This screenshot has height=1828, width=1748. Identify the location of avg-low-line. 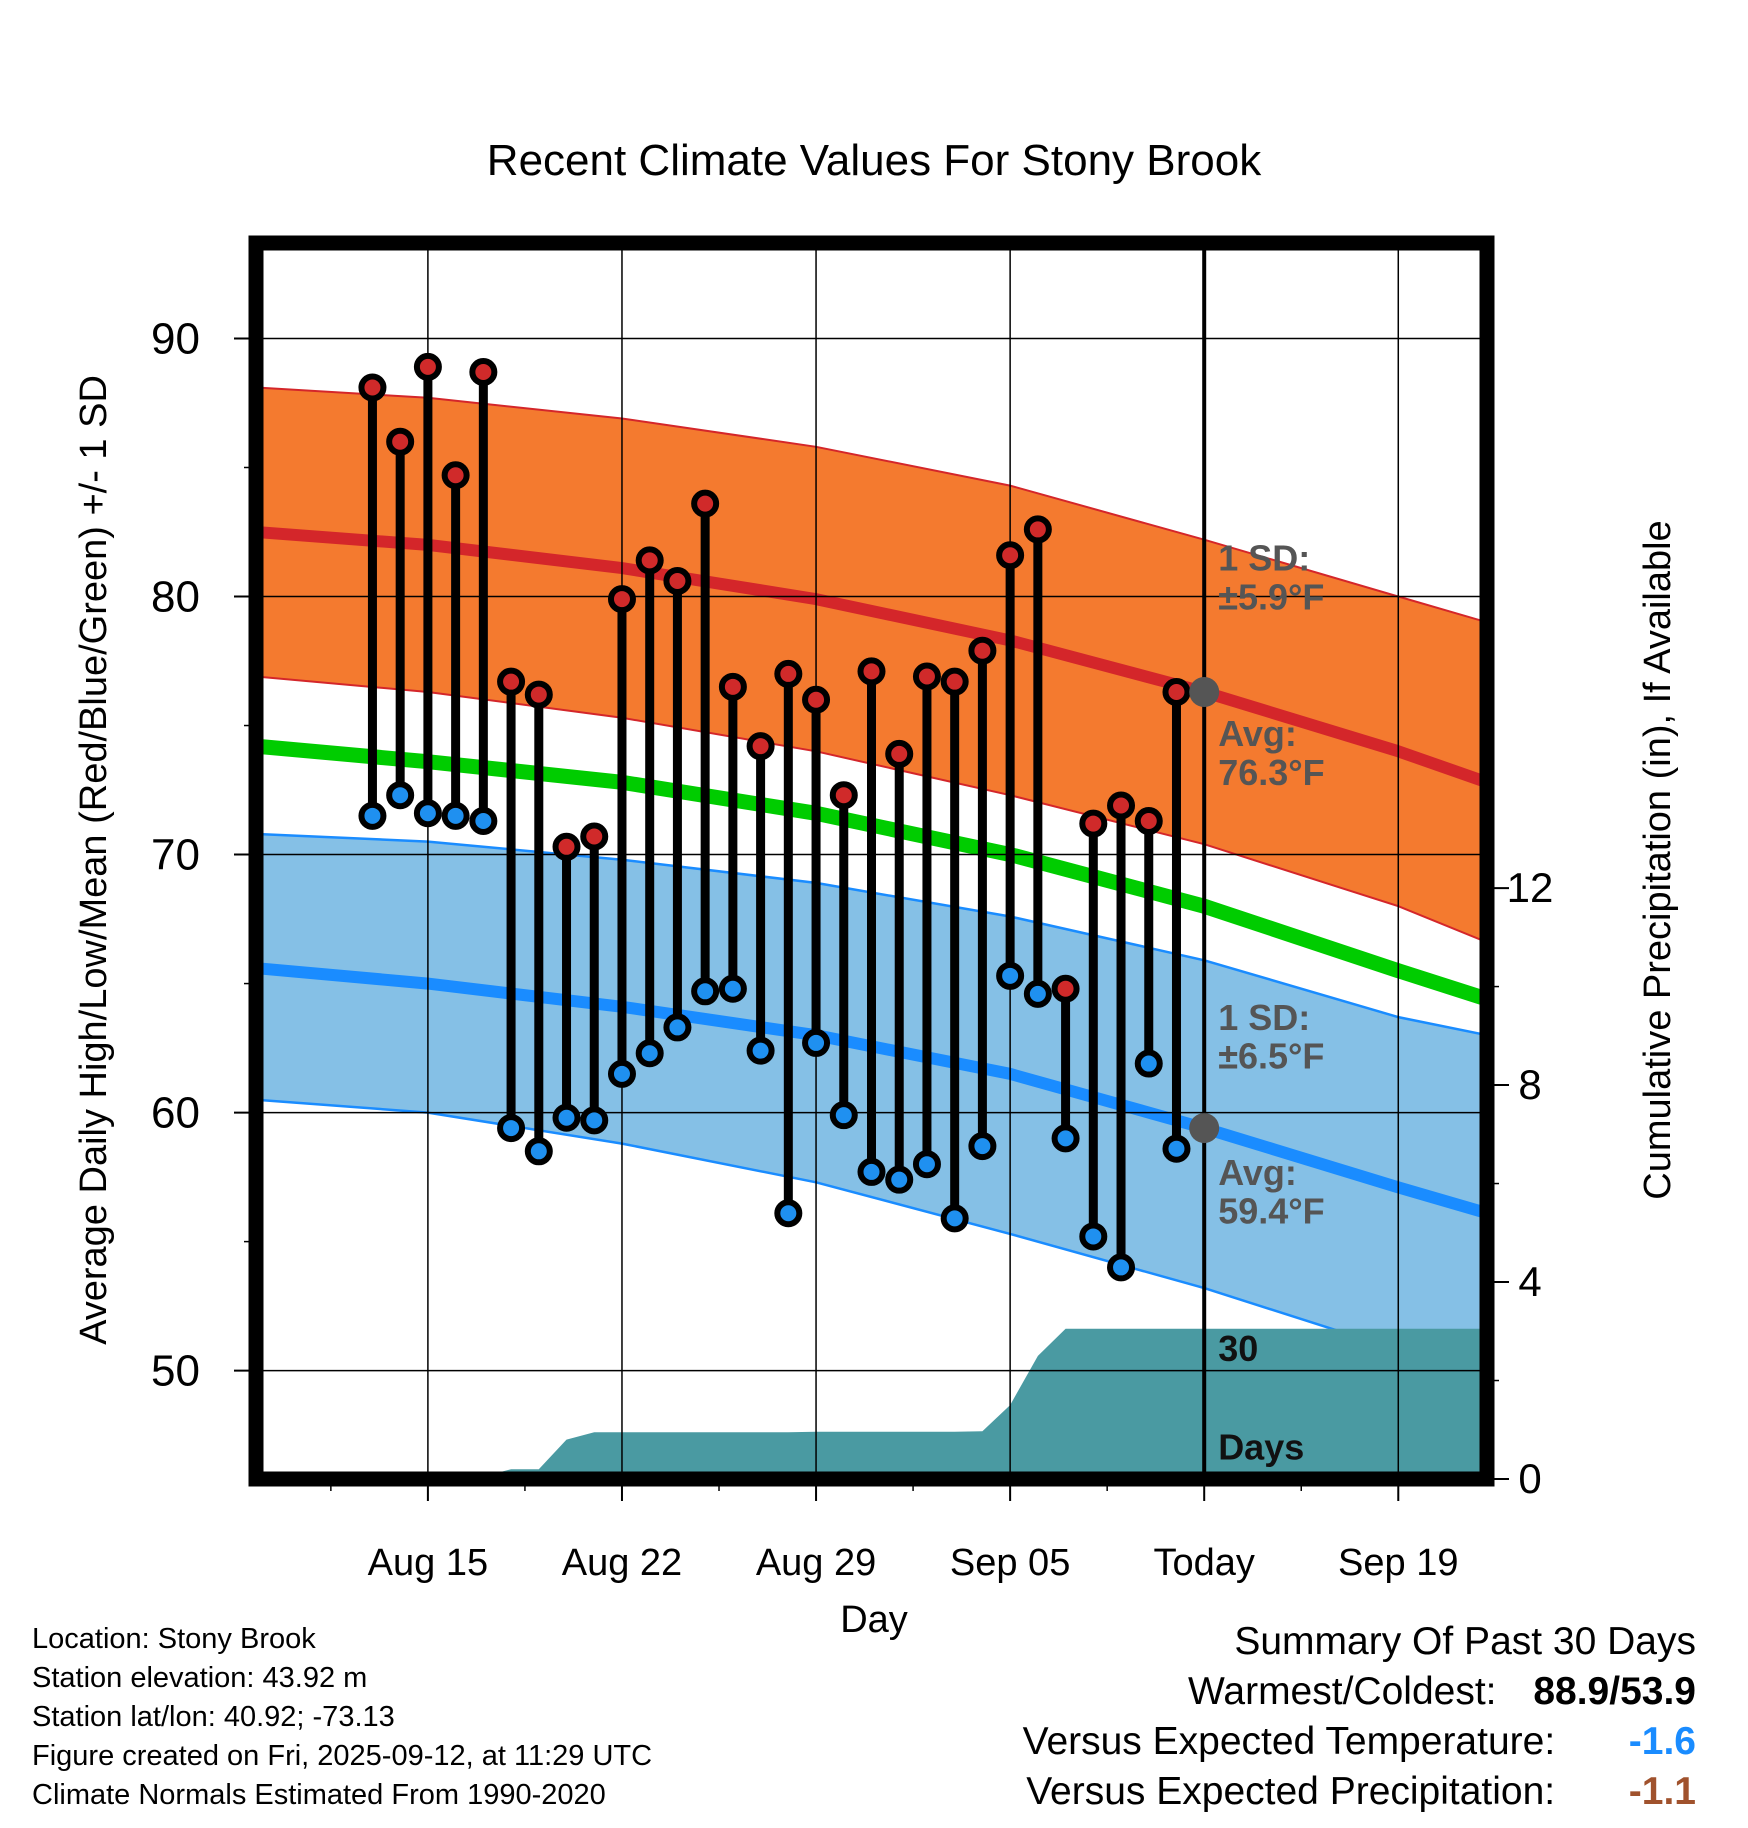
(871, 1090).